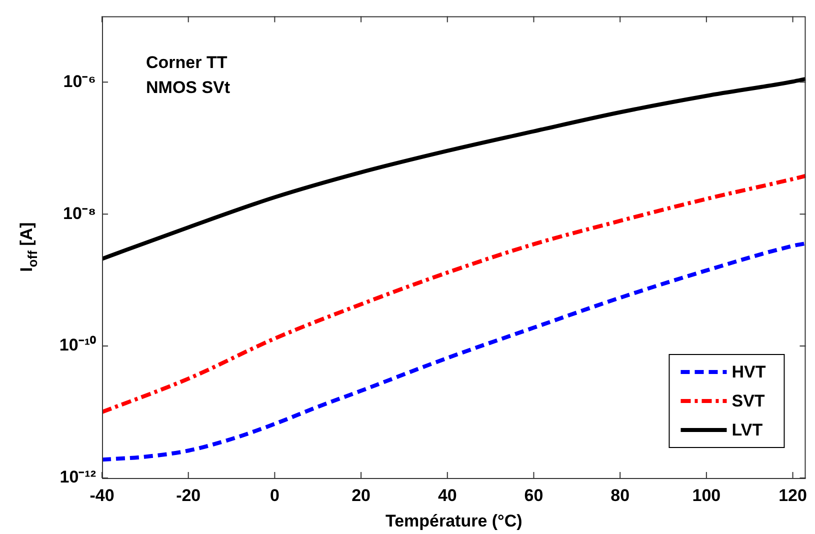  What do you see at coordinates (453, 520) in the screenshot?
I see `x-axis-title: Température (°C)` at bounding box center [453, 520].